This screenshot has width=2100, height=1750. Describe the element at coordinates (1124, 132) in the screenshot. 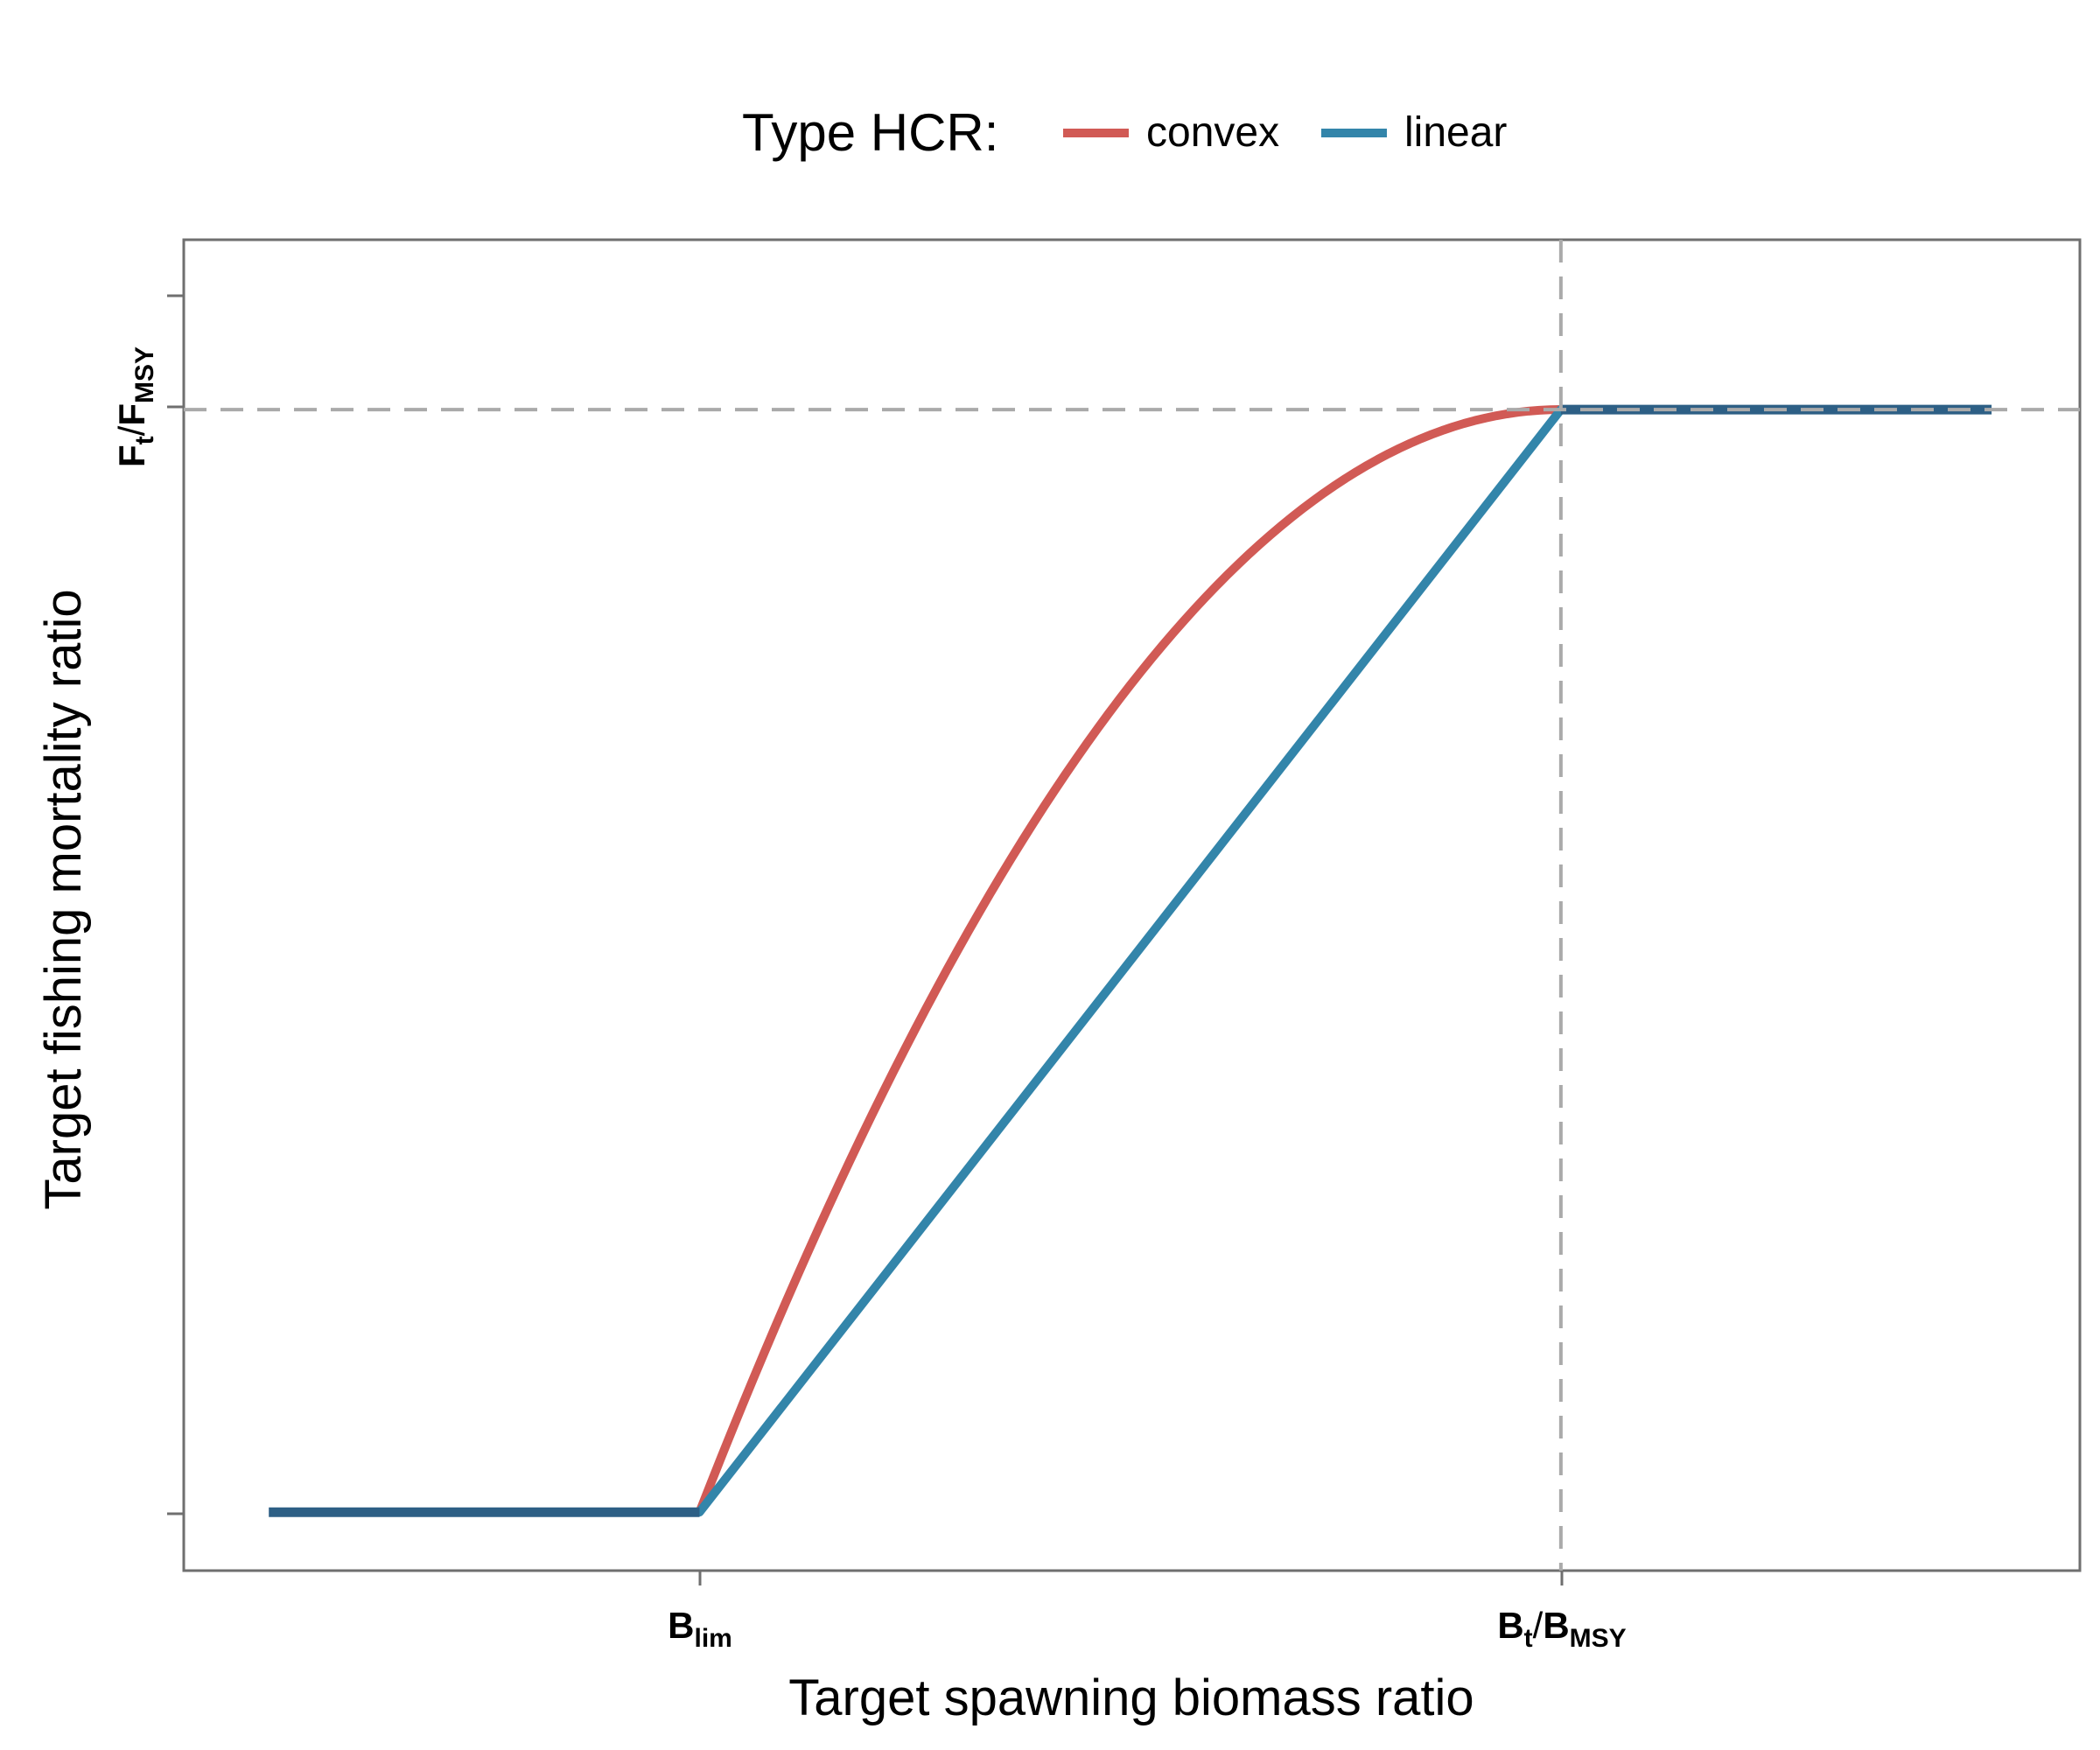

I see `legend: Type HCR: convex linear` at that location.